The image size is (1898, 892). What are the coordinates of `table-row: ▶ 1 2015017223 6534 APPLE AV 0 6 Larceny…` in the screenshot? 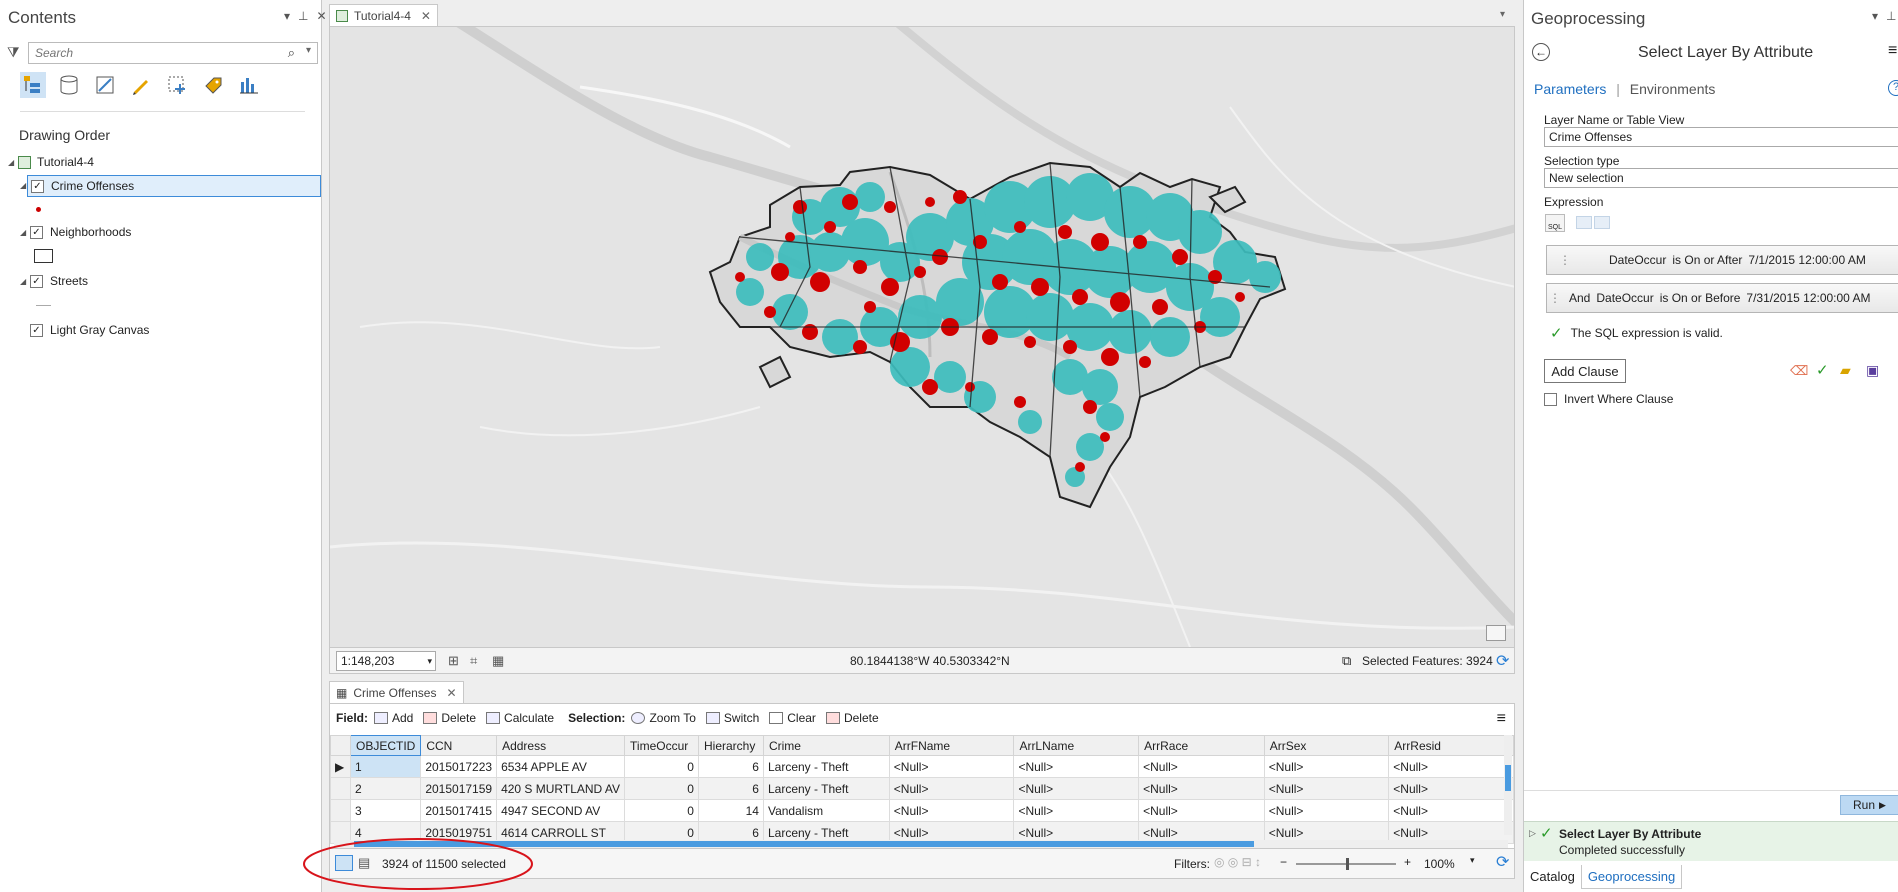 It's located at (922, 766).